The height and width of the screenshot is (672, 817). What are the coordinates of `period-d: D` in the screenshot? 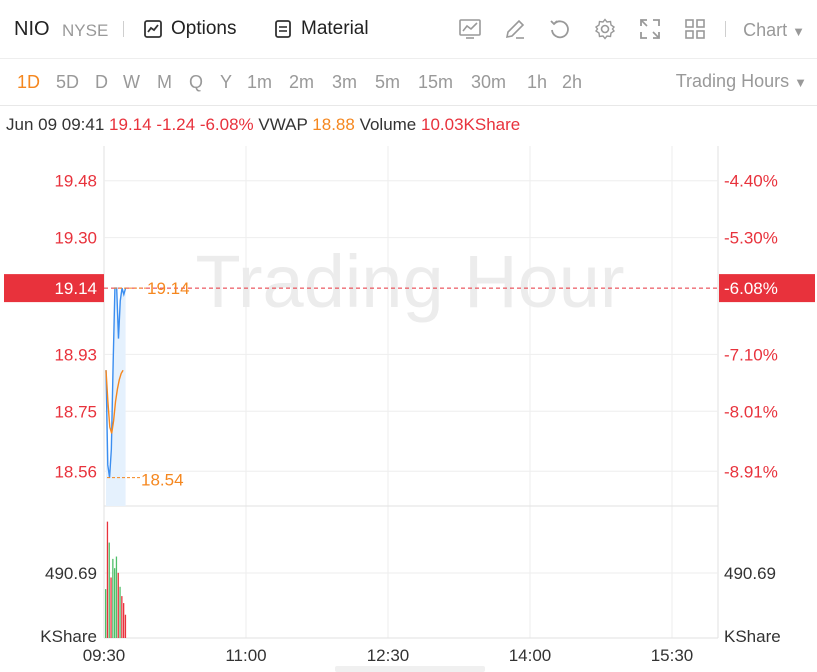 It's located at (101, 82).